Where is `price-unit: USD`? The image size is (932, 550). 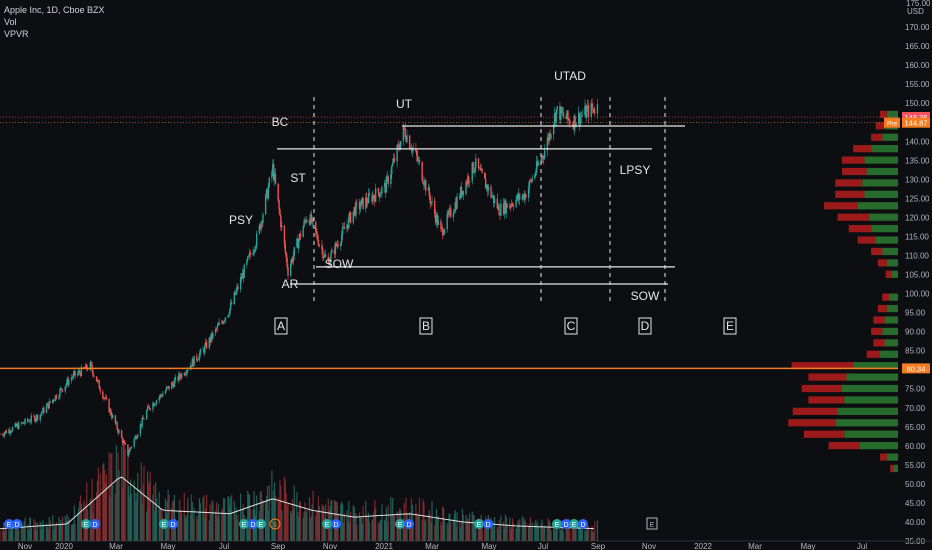 price-unit: USD is located at coordinates (915, 11).